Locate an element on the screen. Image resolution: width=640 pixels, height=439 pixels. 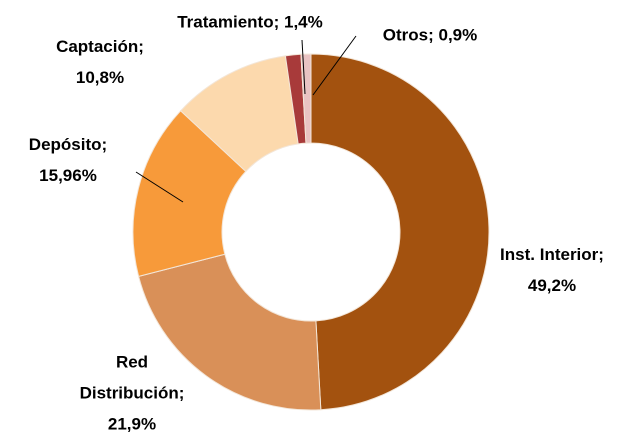
value-label: 0,9% is located at coordinates (458, 35).